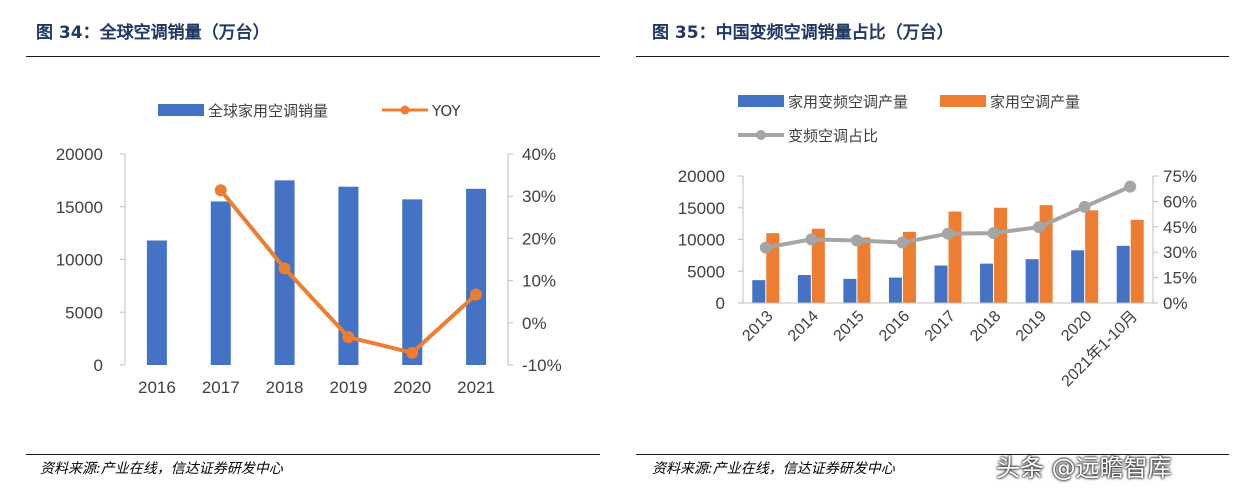 The height and width of the screenshot is (502, 1237). I want to click on right-source-note: 资料来源:产业在线，信达证券研发中心, so click(773, 469).